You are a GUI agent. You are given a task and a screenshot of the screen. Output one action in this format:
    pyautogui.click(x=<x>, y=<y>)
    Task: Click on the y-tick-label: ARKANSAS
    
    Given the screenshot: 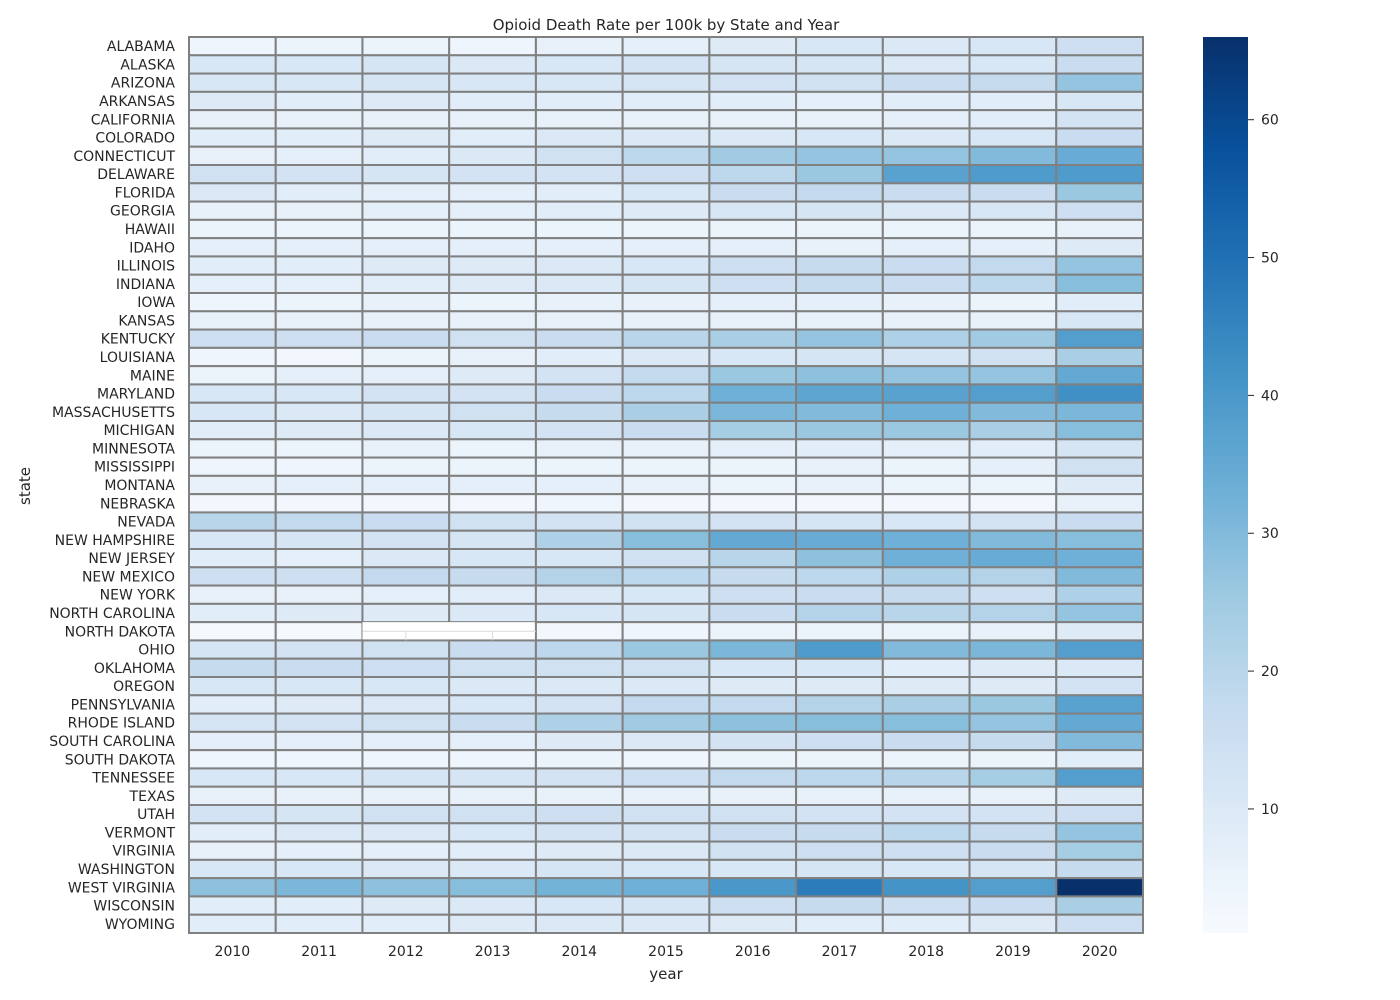 What is the action you would take?
    pyautogui.click(x=137, y=102)
    